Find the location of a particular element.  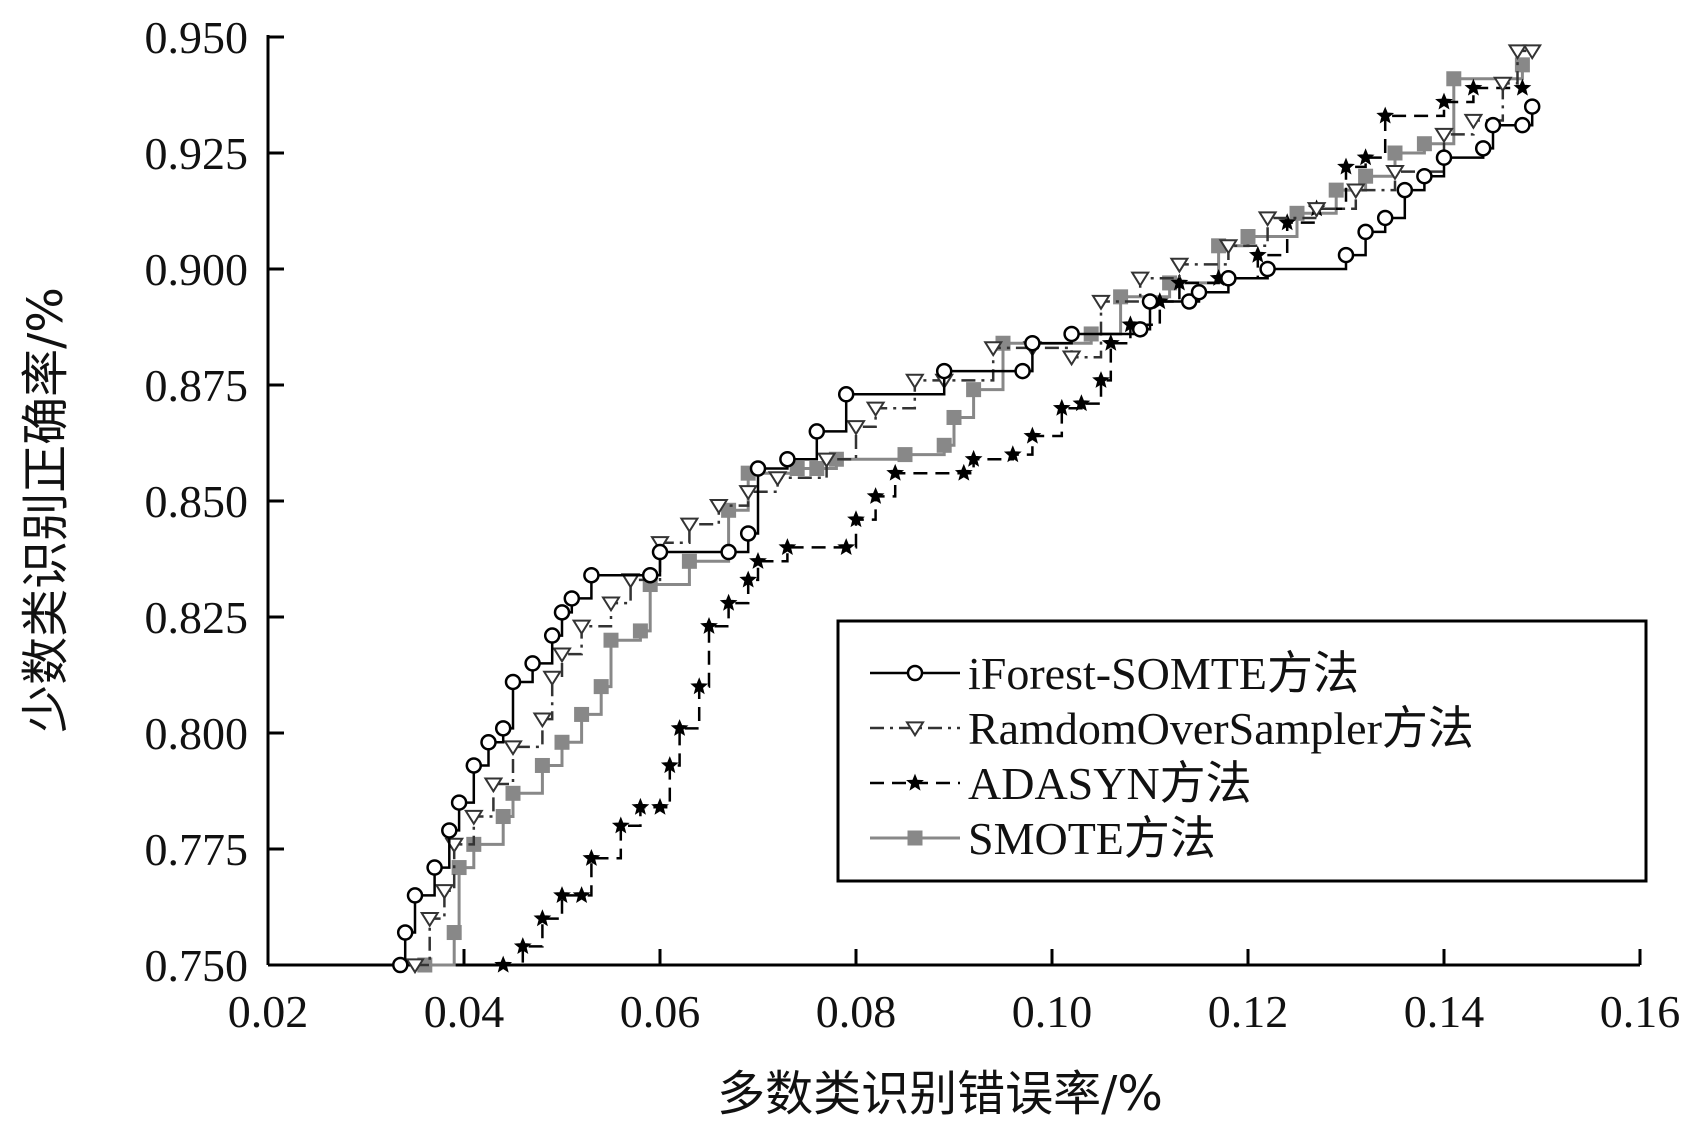

x-tick-label: 0.02 is located at coordinates (268, 1011).